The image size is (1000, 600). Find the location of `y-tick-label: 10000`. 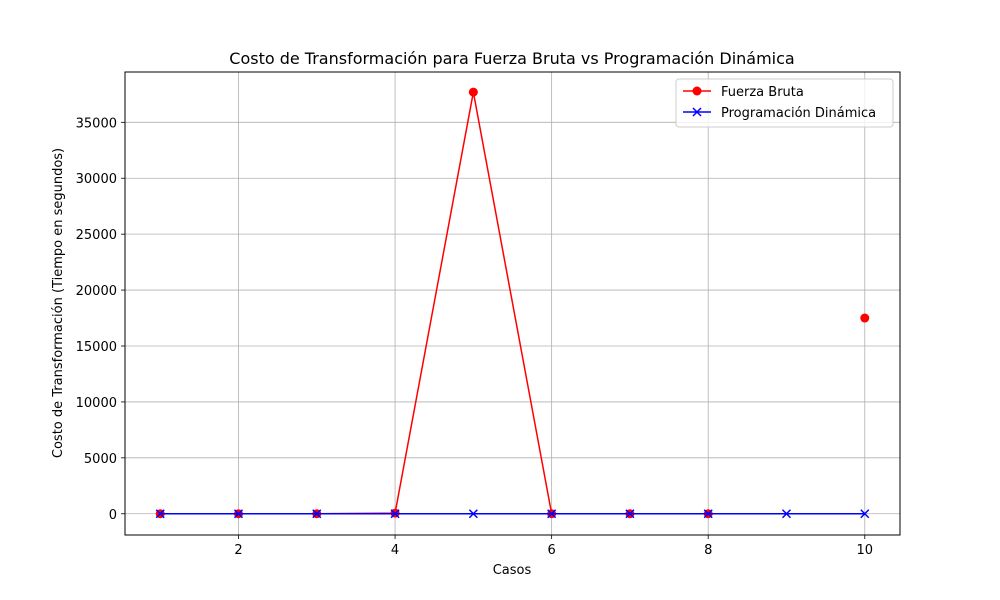

y-tick-label: 10000 is located at coordinates (96, 403).